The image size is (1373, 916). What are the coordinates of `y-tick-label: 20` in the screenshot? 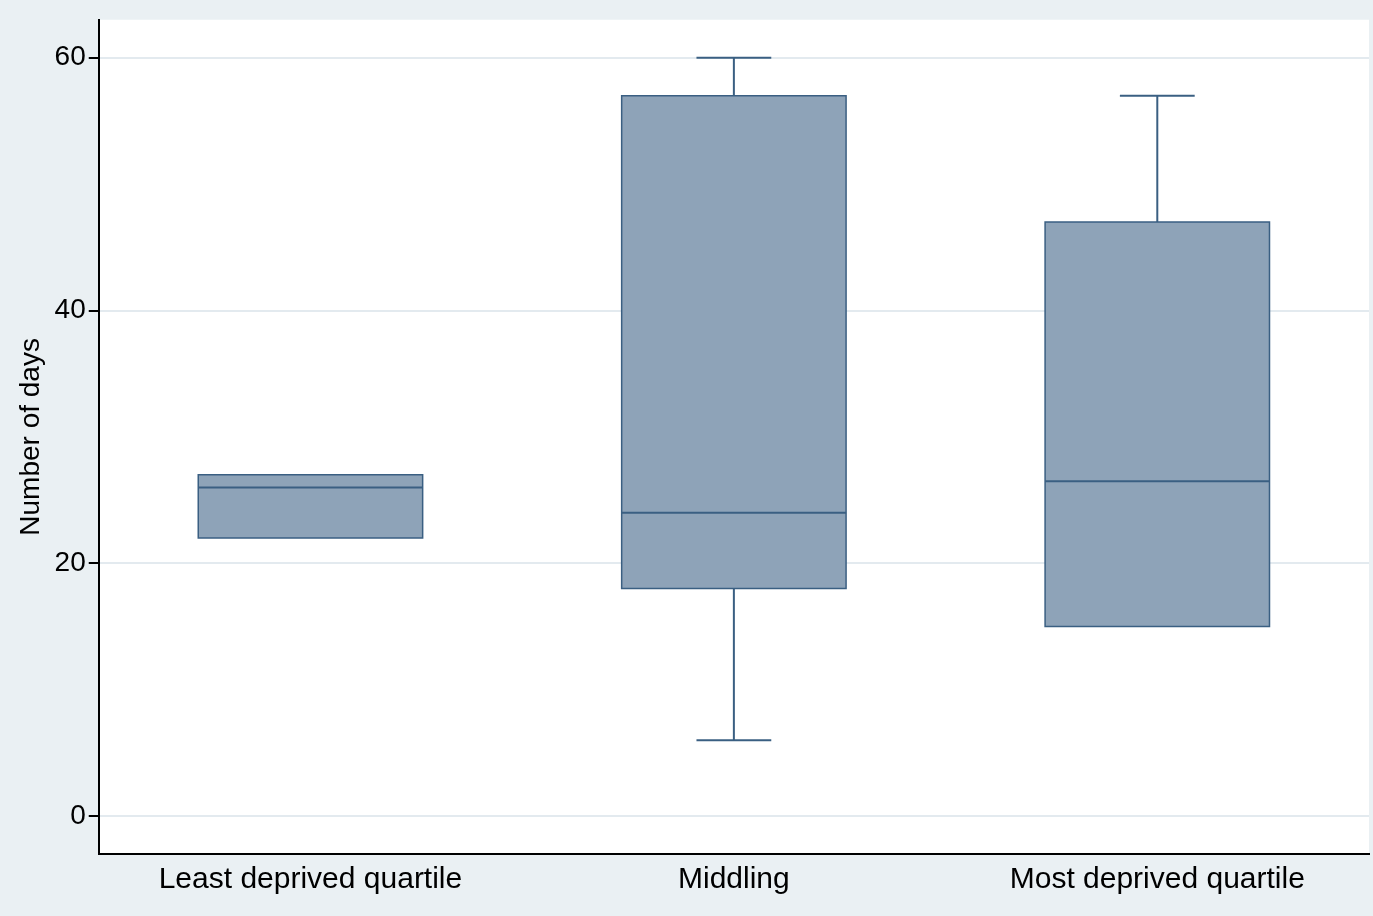 It's located at (70, 562).